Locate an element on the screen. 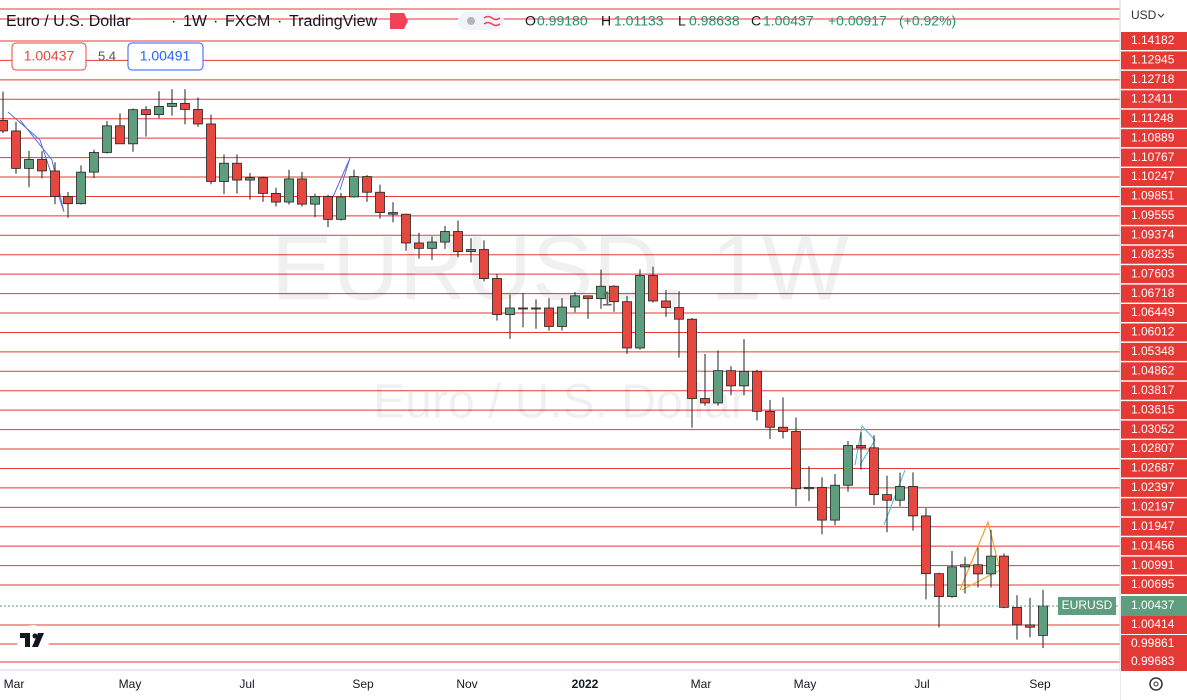  trend-drawing is located at coordinates (337, 186).